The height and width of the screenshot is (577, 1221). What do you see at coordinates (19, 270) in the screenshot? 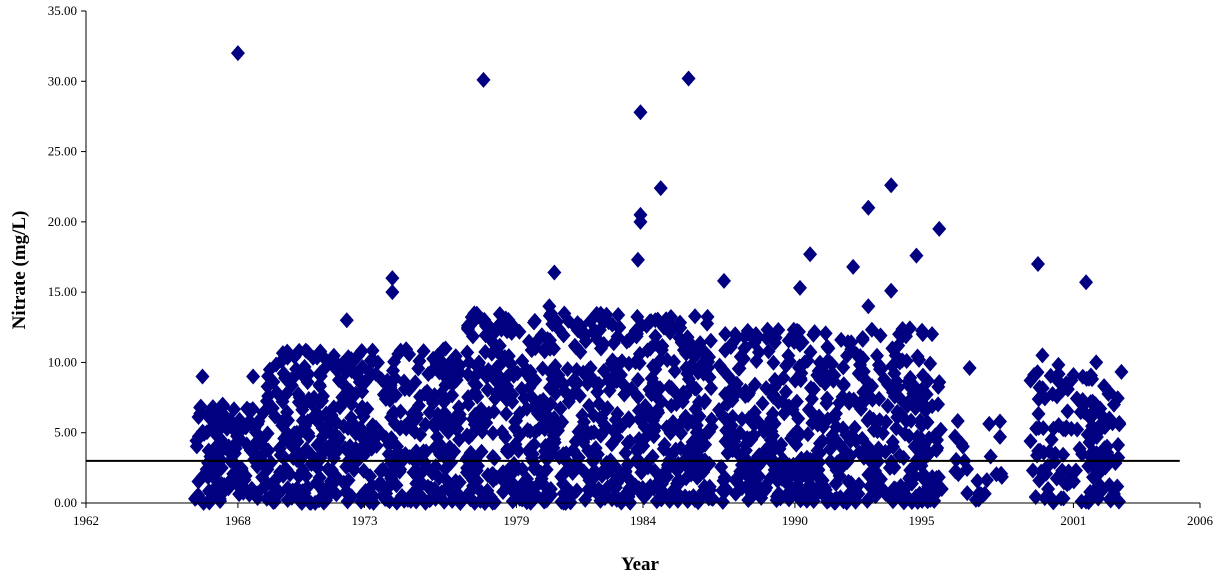
I see `y-axis-title: Nitrate (mg/L)` at bounding box center [19, 270].